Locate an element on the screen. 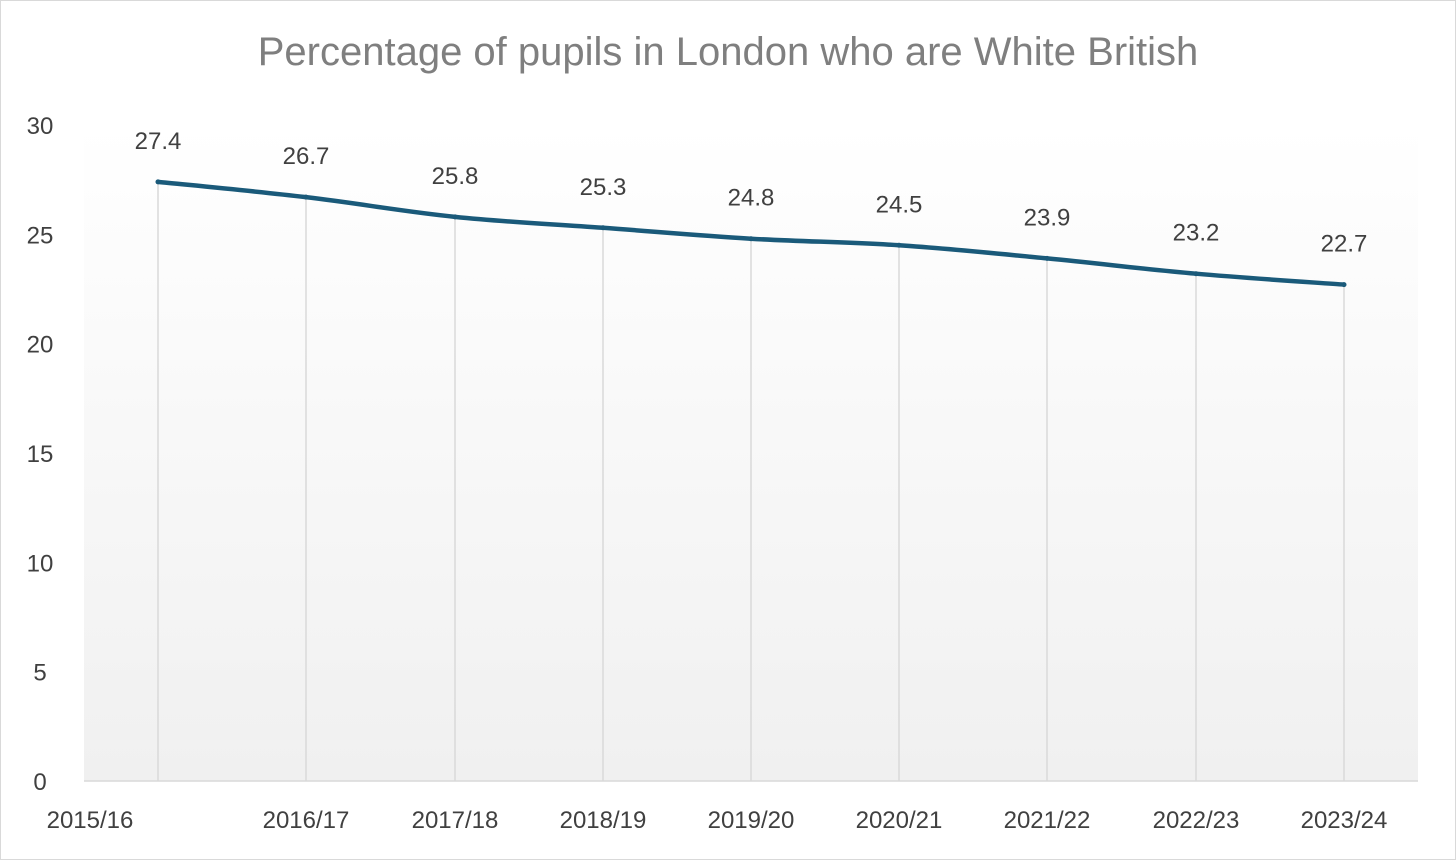 The height and width of the screenshot is (860, 1456). data-label: 24.5 is located at coordinates (899, 204).